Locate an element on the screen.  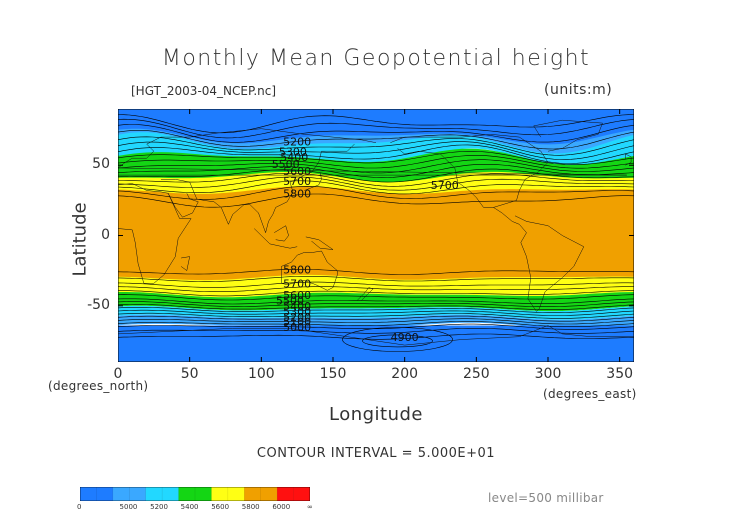
colorbar-label: 6000 is located at coordinates (281, 507).